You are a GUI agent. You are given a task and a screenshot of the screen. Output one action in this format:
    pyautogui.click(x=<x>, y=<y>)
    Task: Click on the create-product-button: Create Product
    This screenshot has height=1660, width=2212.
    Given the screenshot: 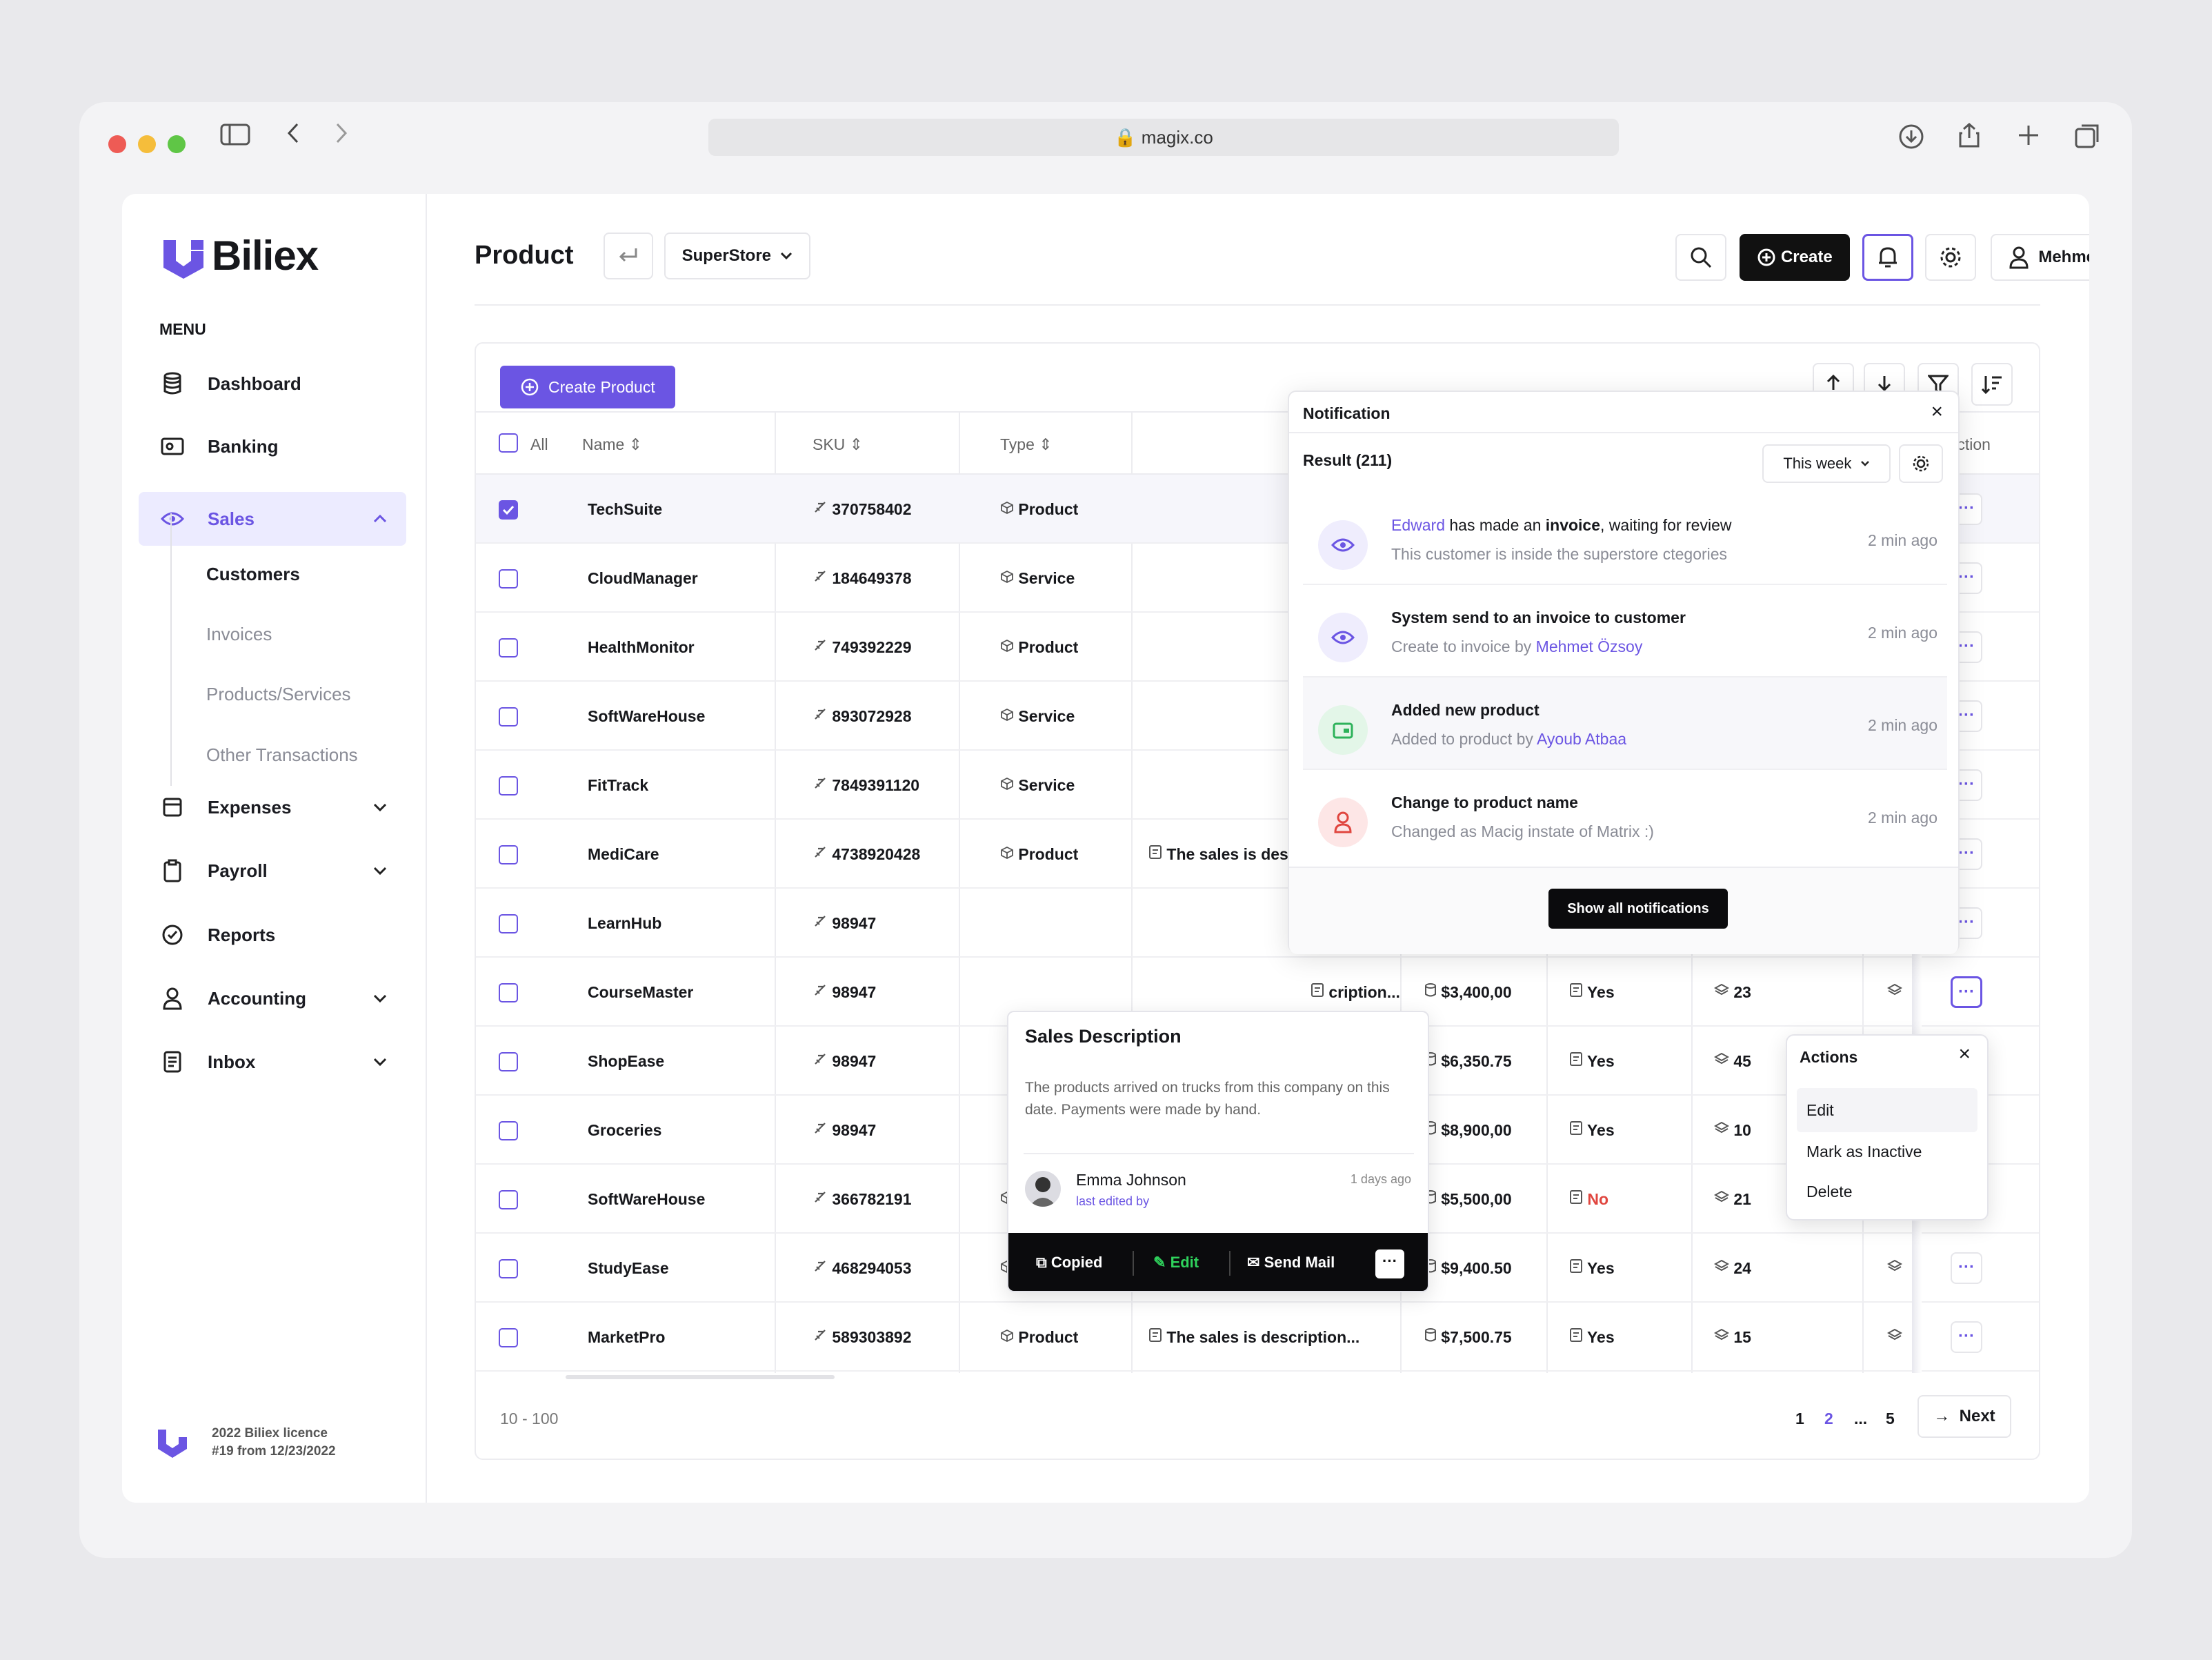 What is the action you would take?
    pyautogui.click(x=587, y=387)
    